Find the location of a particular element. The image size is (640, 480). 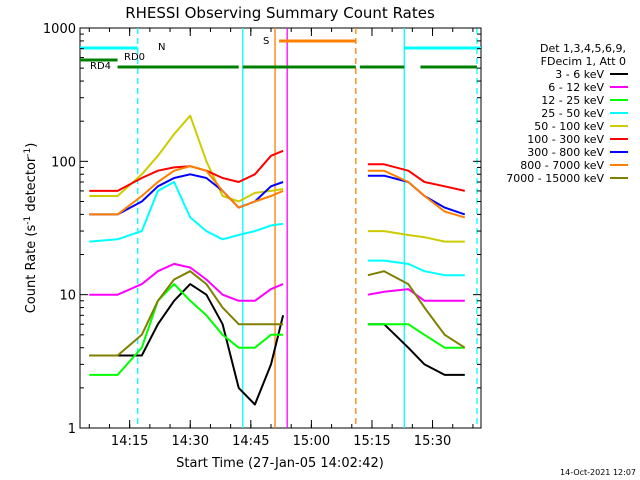

y-tick-label: 10 is located at coordinates (67, 296).